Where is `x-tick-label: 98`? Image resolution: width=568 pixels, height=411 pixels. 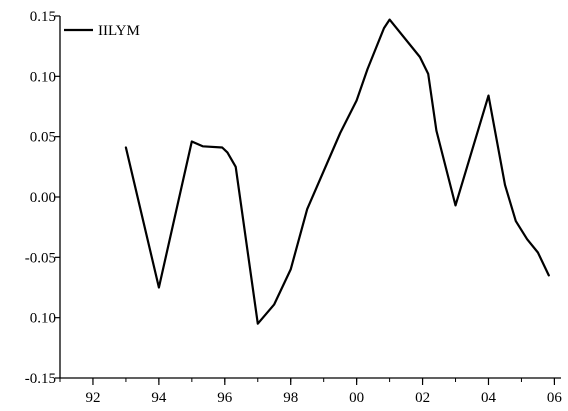
x-tick-label: 98 is located at coordinates (290, 398).